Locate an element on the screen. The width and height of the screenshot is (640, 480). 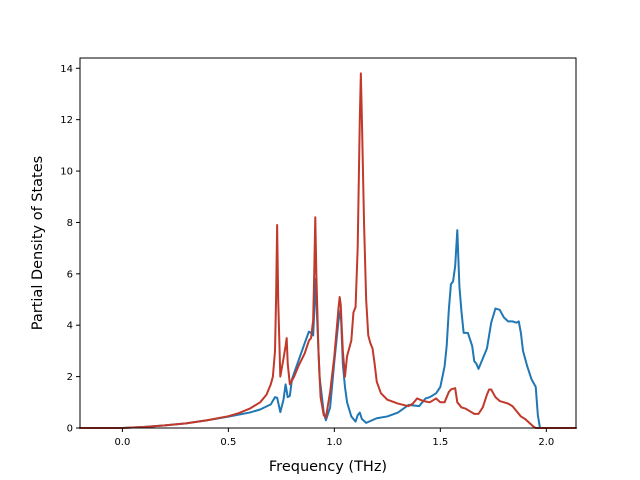
x-axis: 0.0 0.5 1.0 1.5 2.0 is located at coordinates (334, 438).